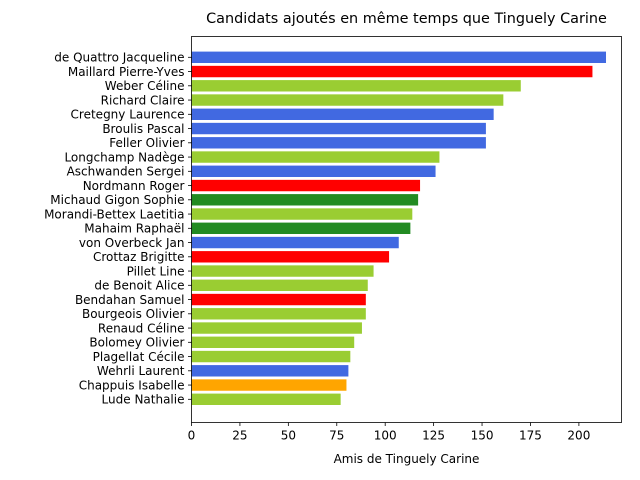  I want to click on x-axis-label: Amis de Tinguely Carine, so click(407, 459).